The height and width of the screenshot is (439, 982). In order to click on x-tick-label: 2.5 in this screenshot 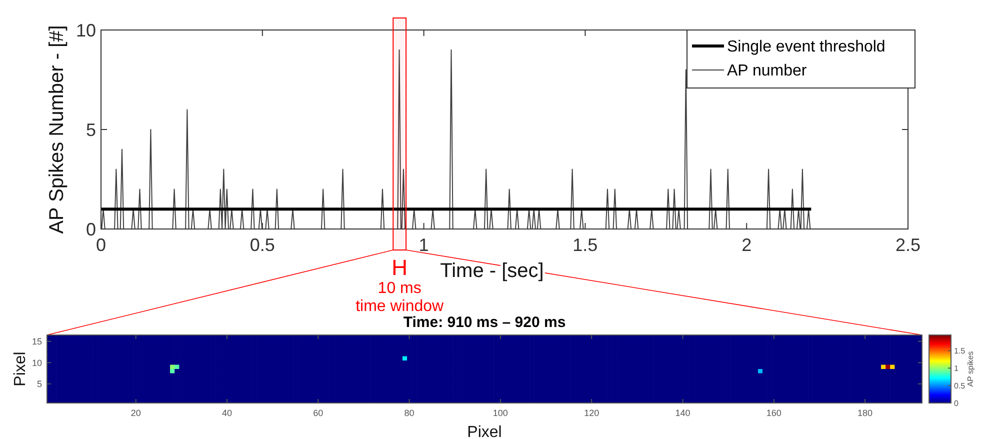, I will do `click(908, 245)`.